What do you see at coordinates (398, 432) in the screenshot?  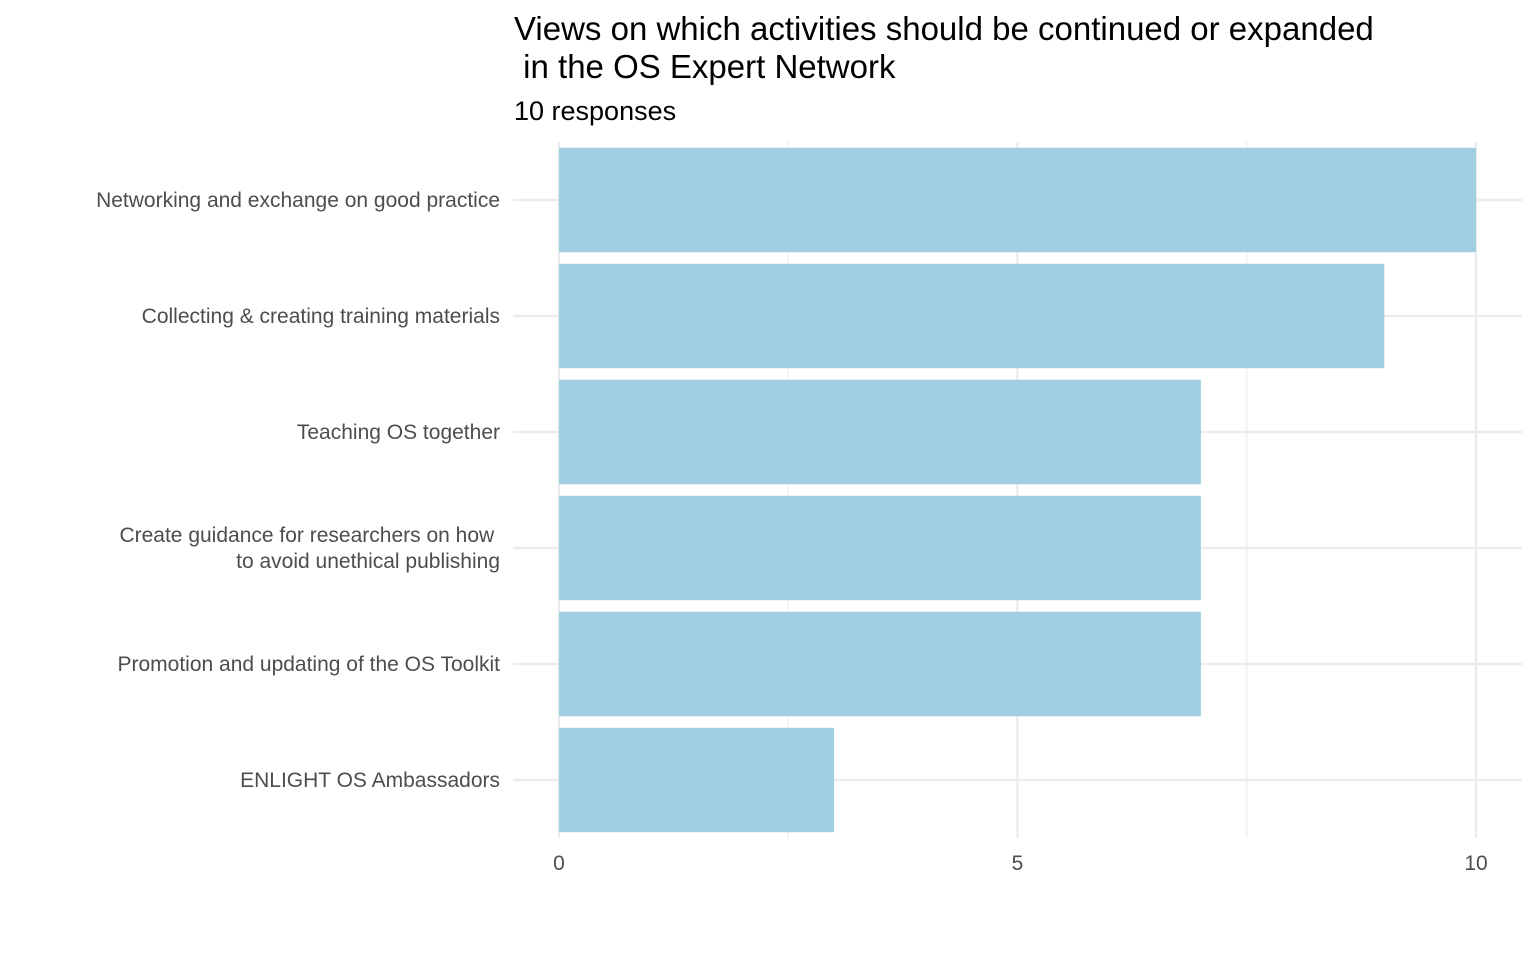 I see `category-label: Teaching OS together` at bounding box center [398, 432].